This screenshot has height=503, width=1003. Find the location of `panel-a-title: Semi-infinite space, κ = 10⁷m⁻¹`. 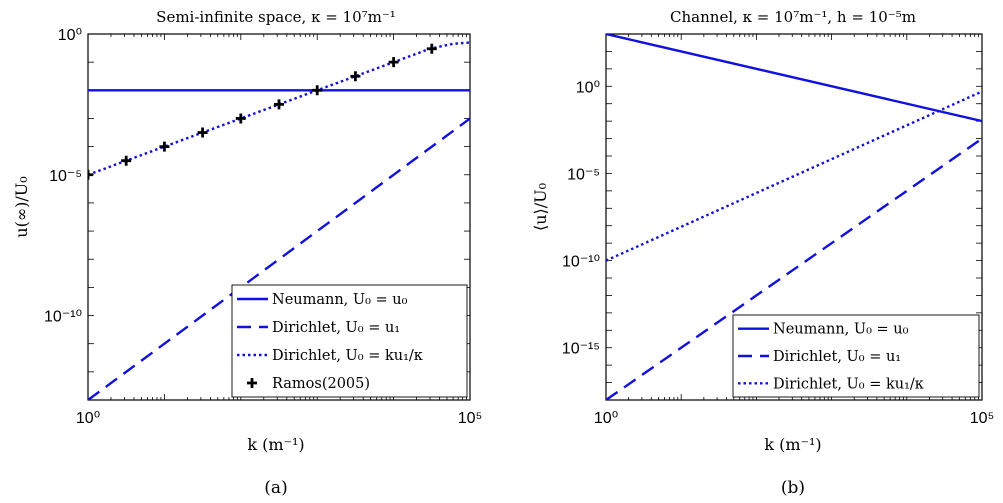

panel-a-title: Semi-infinite space, κ = 10⁷m⁻¹ is located at coordinates (276, 17).